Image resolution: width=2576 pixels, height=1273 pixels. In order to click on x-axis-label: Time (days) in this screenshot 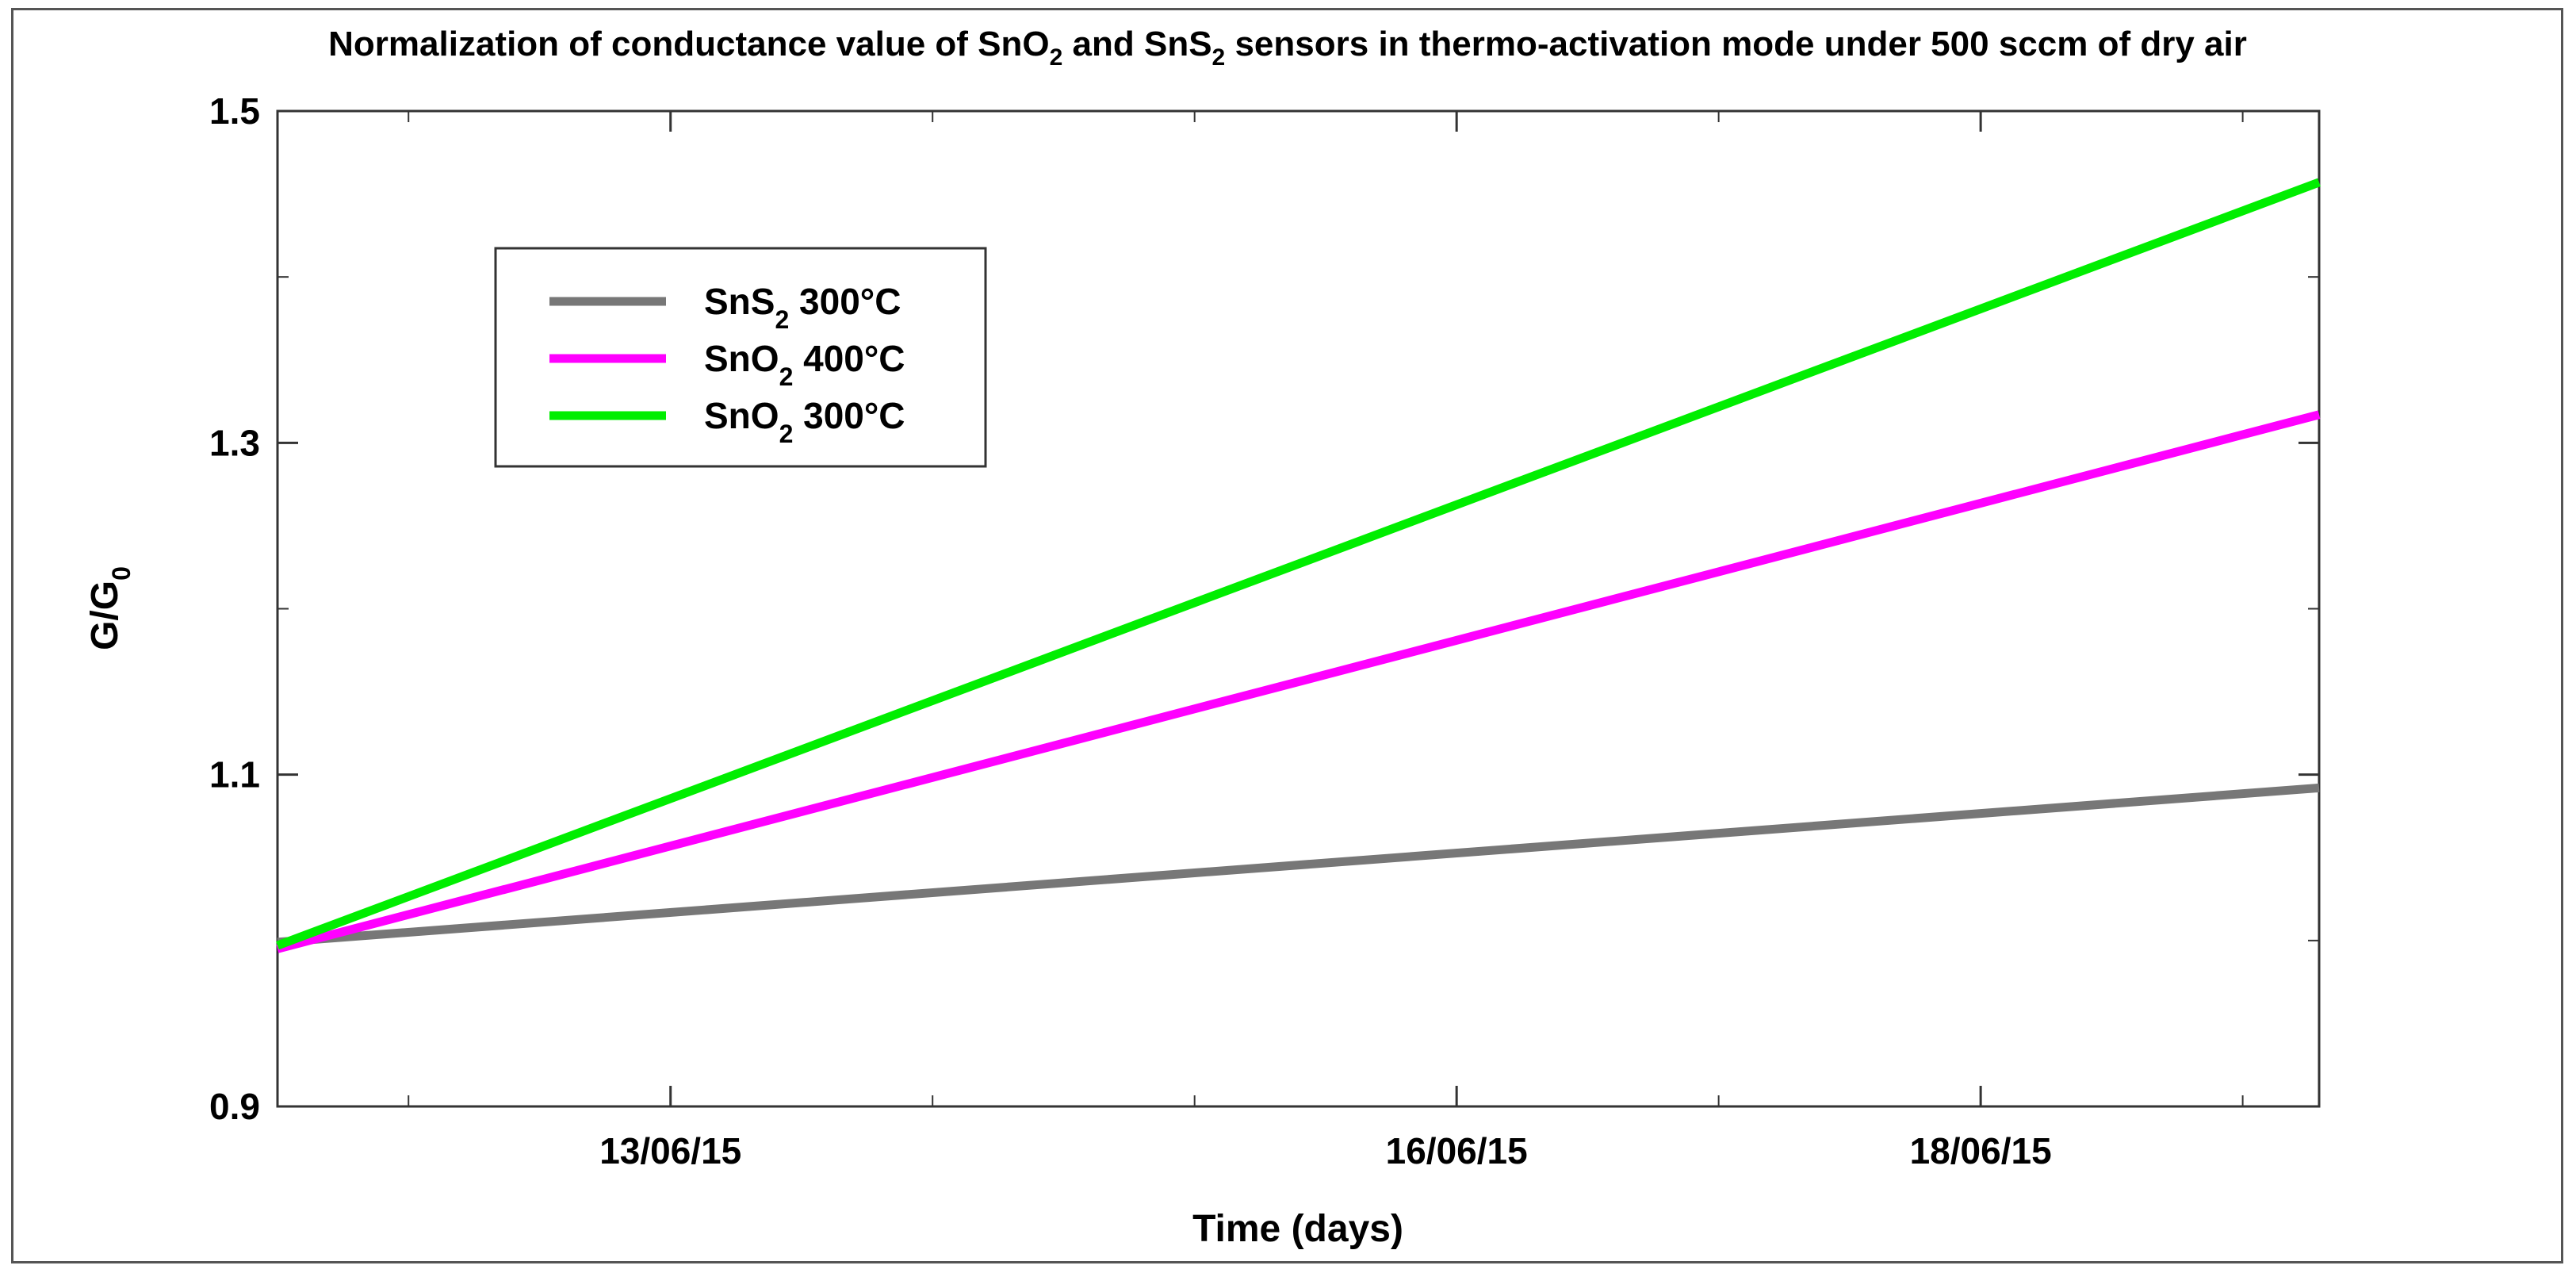, I will do `click(1297, 1229)`.